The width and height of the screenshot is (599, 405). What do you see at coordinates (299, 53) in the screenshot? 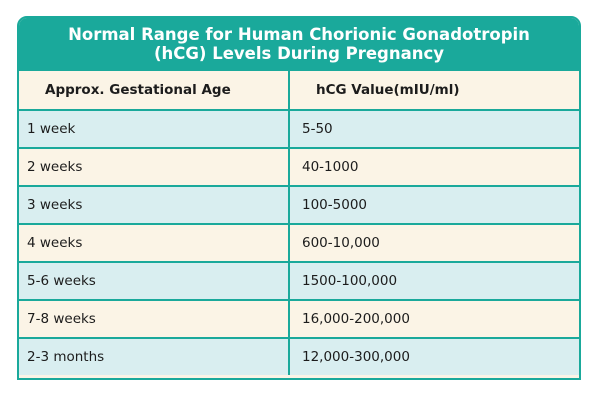
I see `title-line: (hCG) Levels During Pregnancy` at bounding box center [299, 53].